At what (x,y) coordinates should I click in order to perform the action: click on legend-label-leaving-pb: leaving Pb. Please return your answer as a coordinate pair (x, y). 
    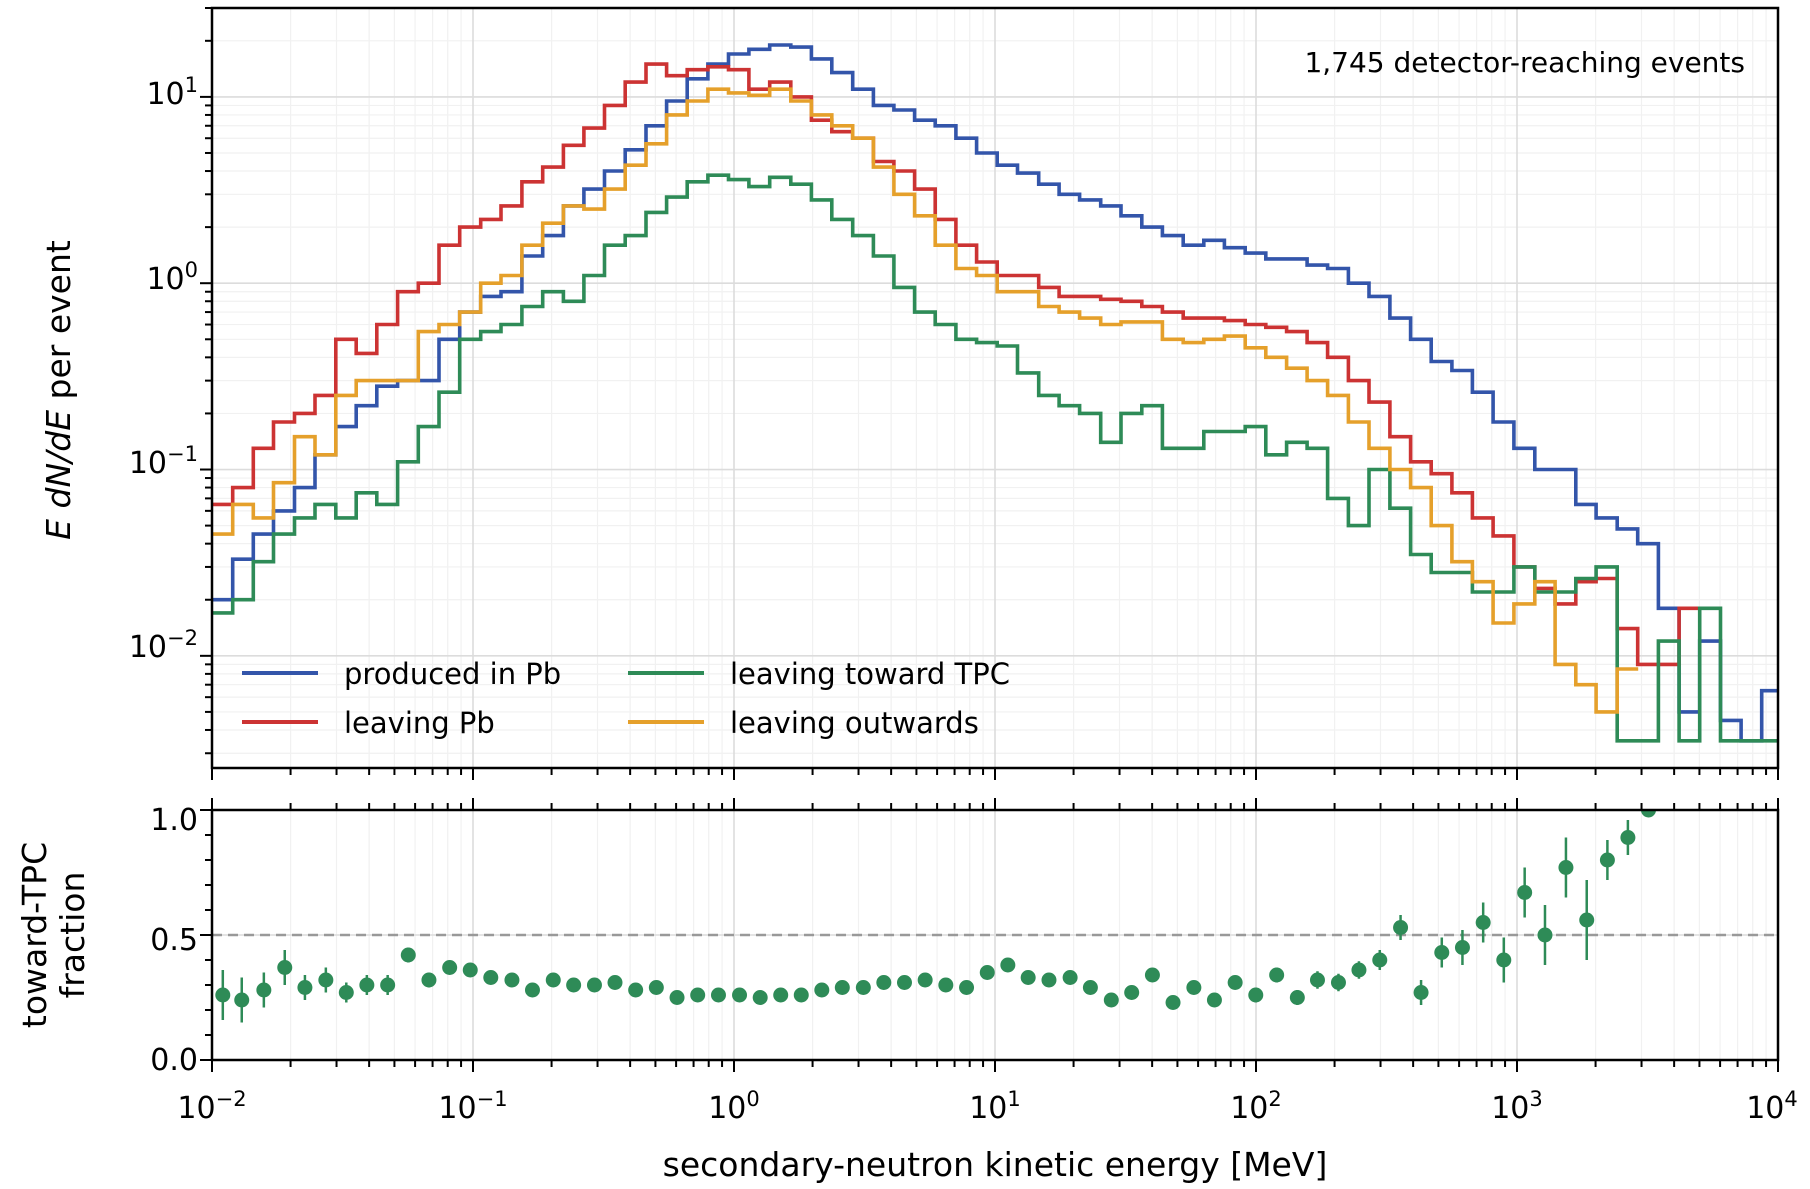
    Looking at the image, I should click on (419, 723).